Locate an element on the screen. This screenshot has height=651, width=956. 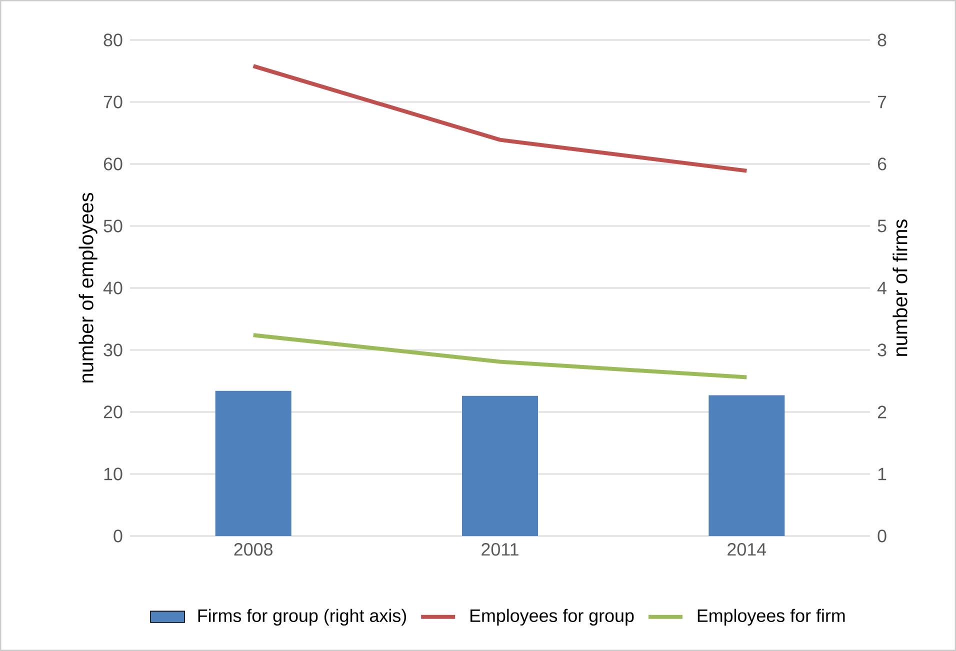
y-axis-title: number of employees is located at coordinates (88, 287).